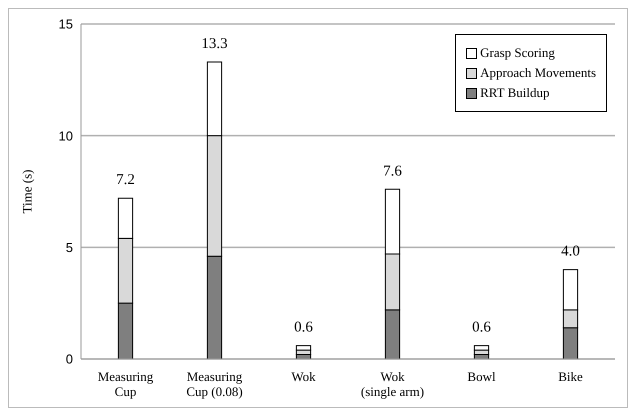 The height and width of the screenshot is (416, 636). What do you see at coordinates (515, 93) in the screenshot?
I see `legend-label: RRT Buildup` at bounding box center [515, 93].